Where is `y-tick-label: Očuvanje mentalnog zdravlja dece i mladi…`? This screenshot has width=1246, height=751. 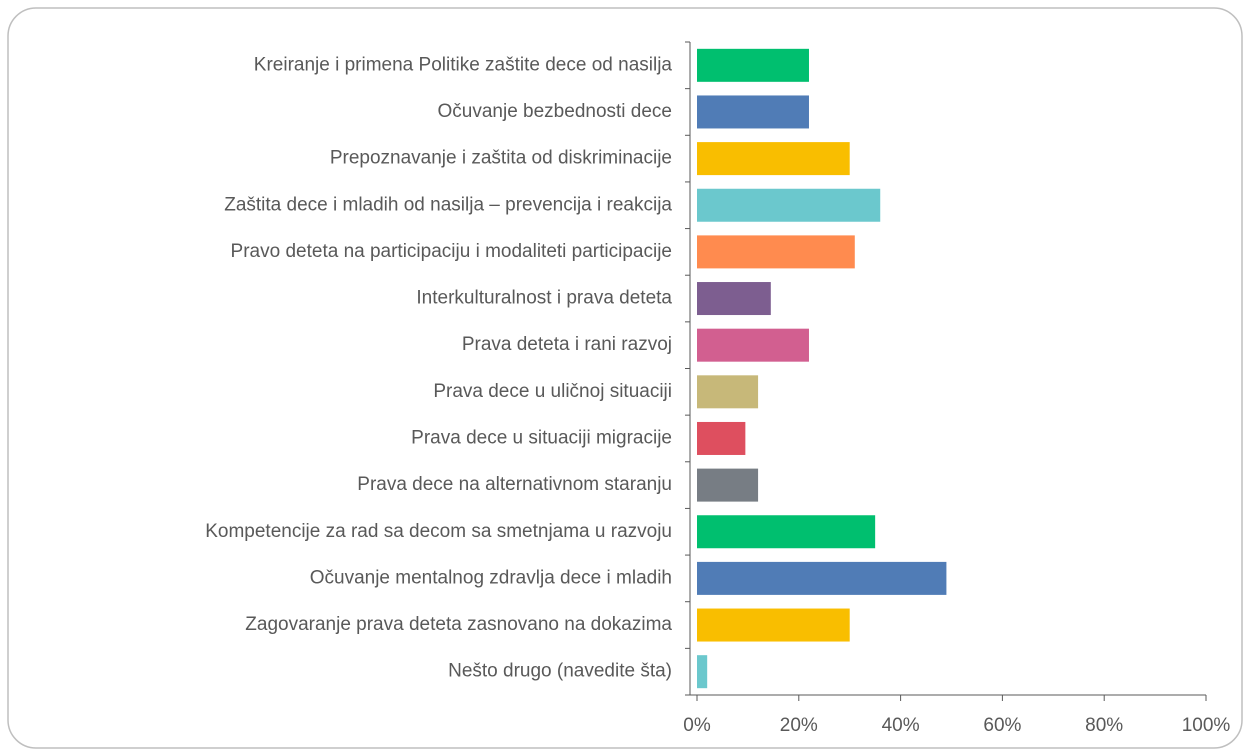 y-tick-label: Očuvanje mentalnog zdravlja dece i mladi… is located at coordinates (491, 577).